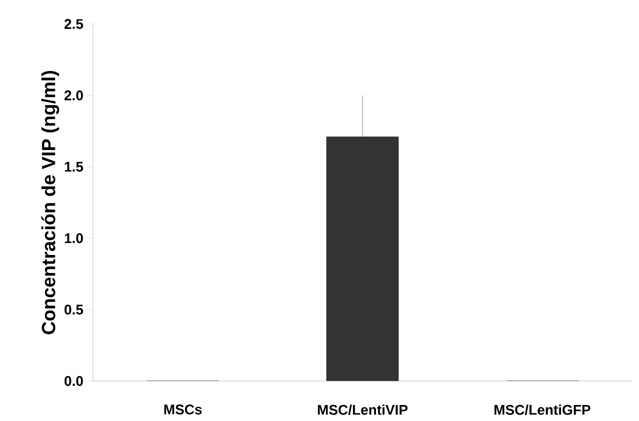 The image size is (639, 421). I want to click on x-tick-label: MSC/LentiGFP, so click(542, 409).